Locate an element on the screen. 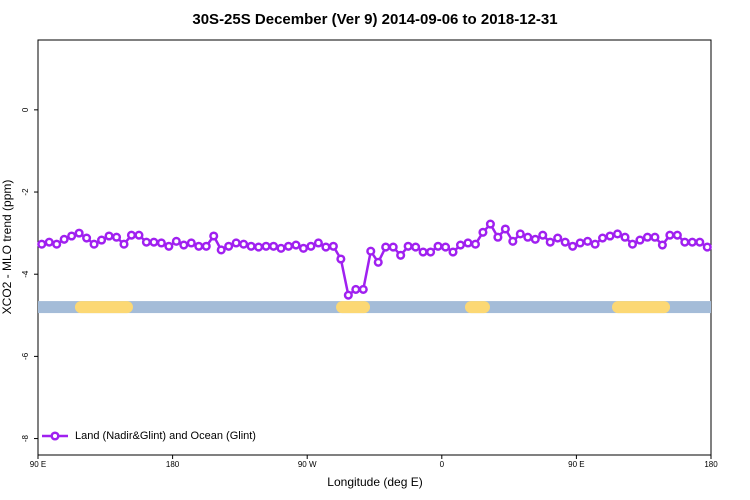  x-axis-label: Longitude (deg E) is located at coordinates (374, 482).